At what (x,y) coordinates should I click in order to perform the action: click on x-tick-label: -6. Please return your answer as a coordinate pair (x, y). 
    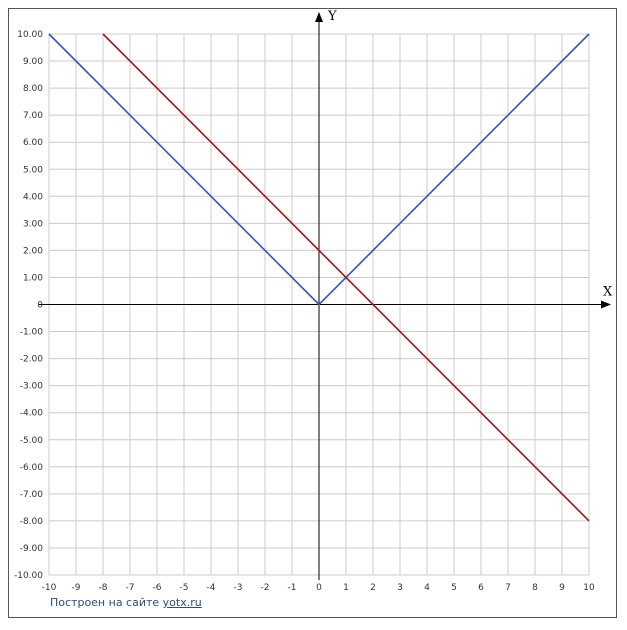
    Looking at the image, I should click on (157, 588).